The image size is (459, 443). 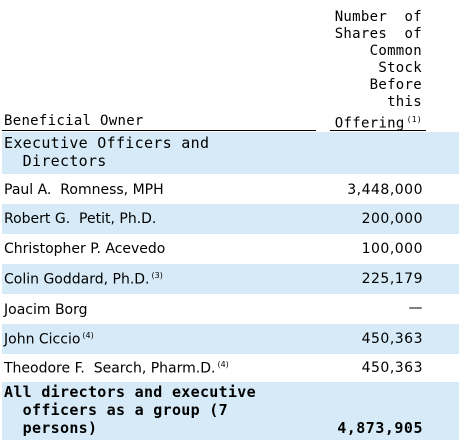 What do you see at coordinates (385, 190) in the screenshot?
I see `share-count: 3,448,000` at bounding box center [385, 190].